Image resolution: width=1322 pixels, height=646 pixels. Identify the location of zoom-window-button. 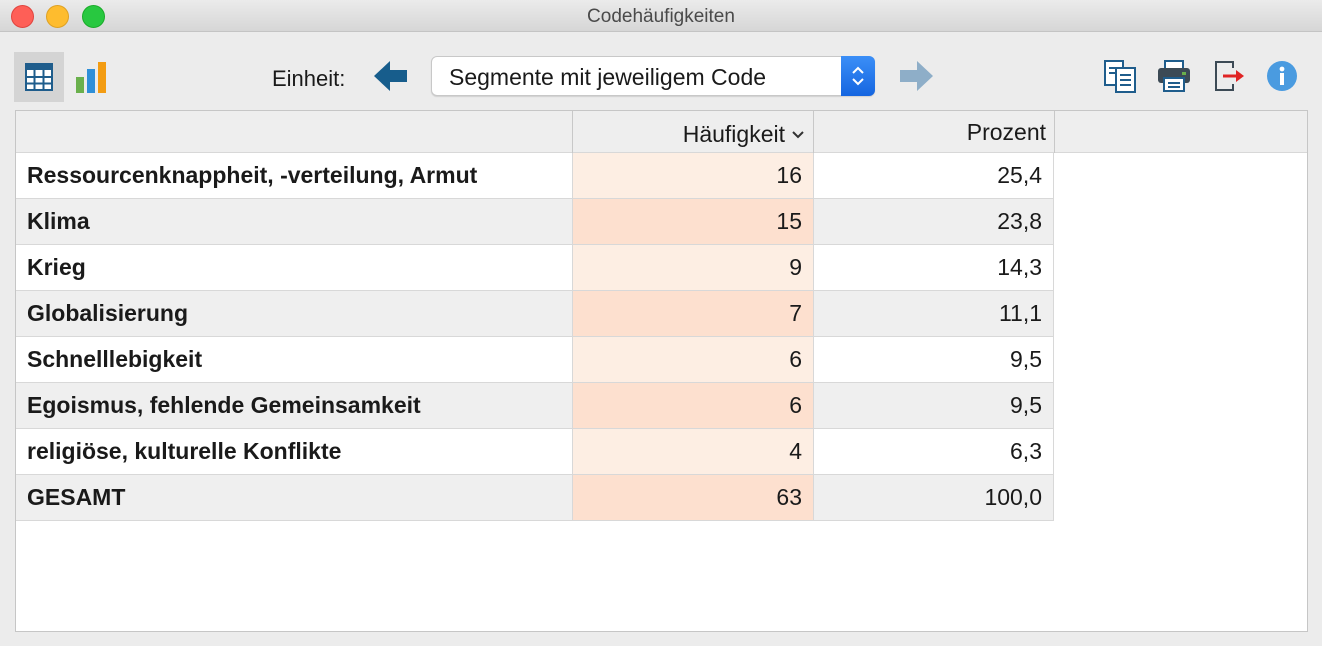
(93, 16).